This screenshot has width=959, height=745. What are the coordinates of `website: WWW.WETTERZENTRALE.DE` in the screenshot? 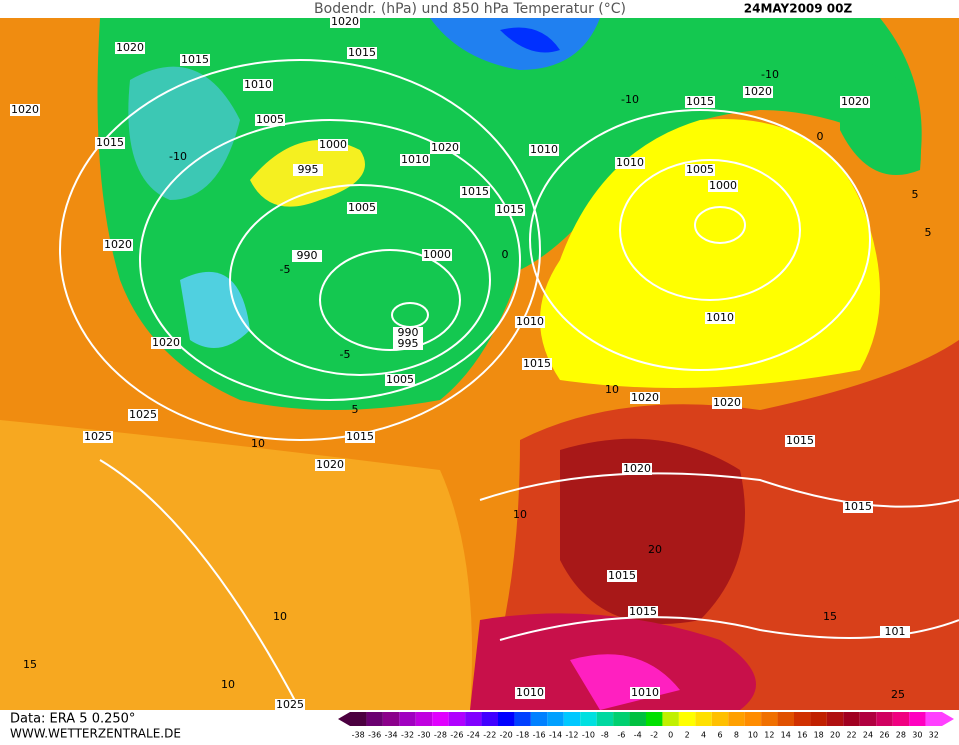 It's located at (95, 734).